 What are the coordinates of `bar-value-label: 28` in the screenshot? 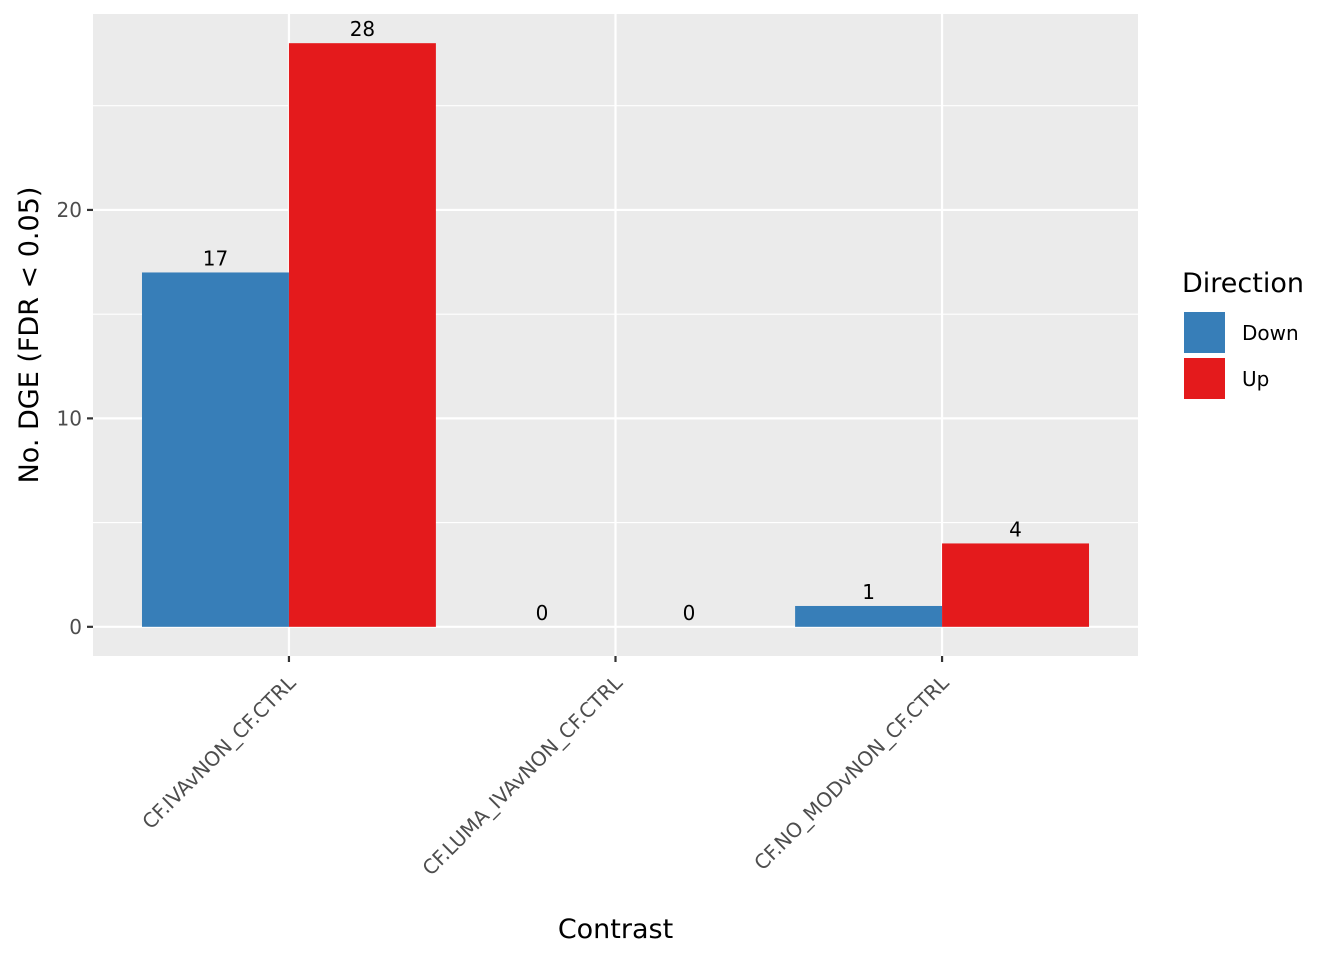 It's located at (362, 29).